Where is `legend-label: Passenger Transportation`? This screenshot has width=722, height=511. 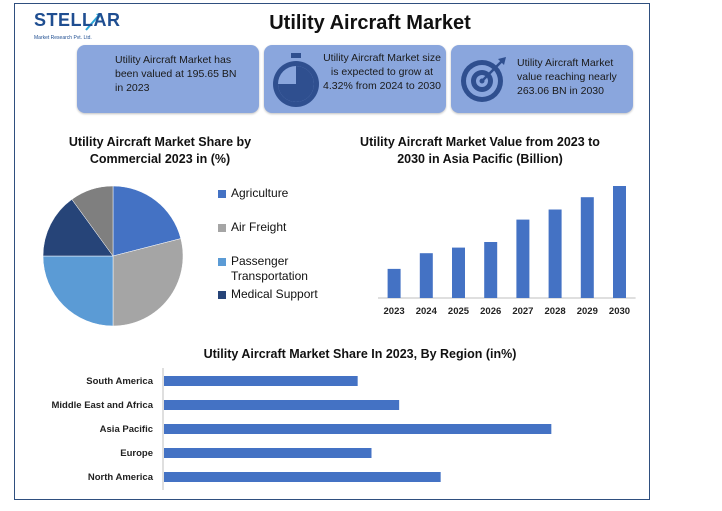
legend-label: Passenger Transportation is located at coordinates (269, 268).